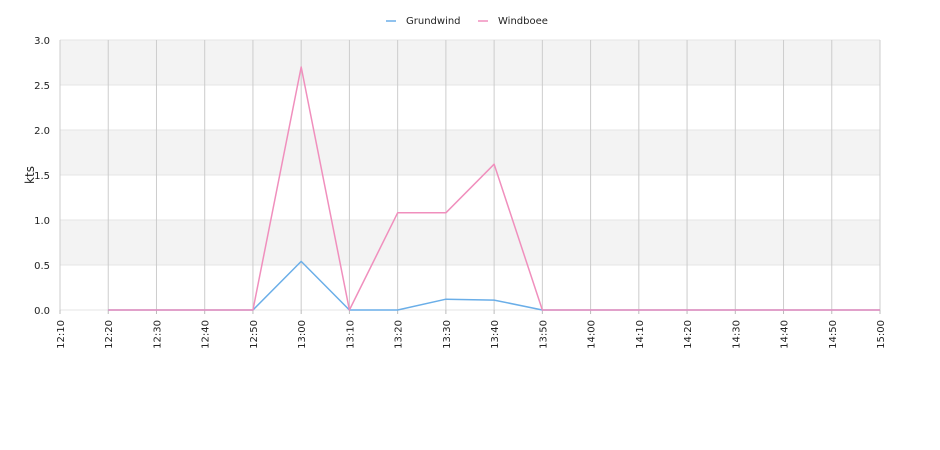 The height and width of the screenshot is (450, 940). What do you see at coordinates (254, 334) in the screenshot?
I see `x-tick-label: 12:50` at bounding box center [254, 334].